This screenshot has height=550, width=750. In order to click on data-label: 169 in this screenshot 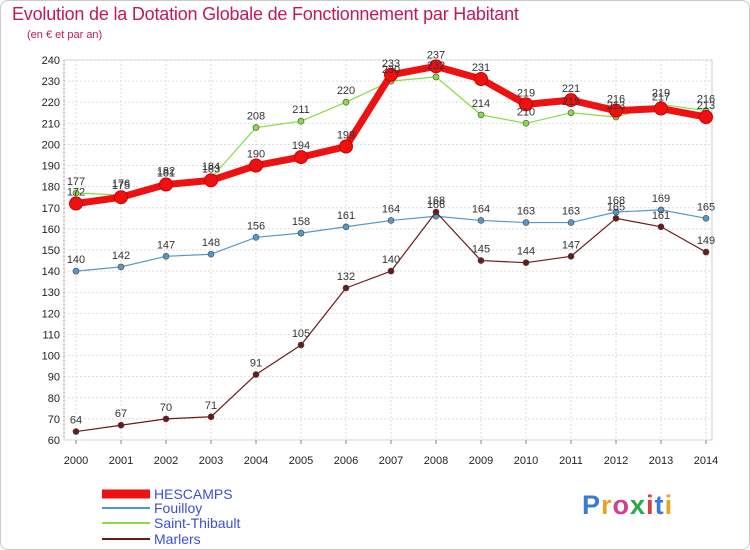, I will do `click(661, 199)`.